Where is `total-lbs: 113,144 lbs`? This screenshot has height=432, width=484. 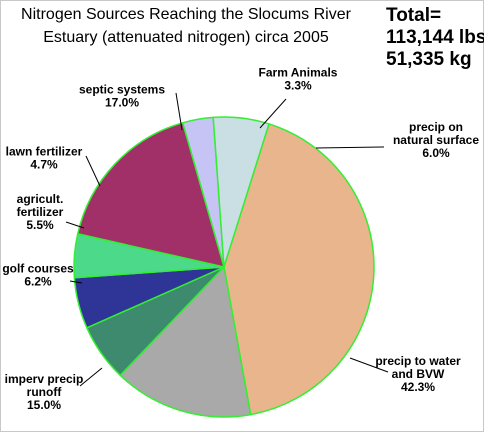 total-lbs: 113,144 lbs is located at coordinates (435, 37).